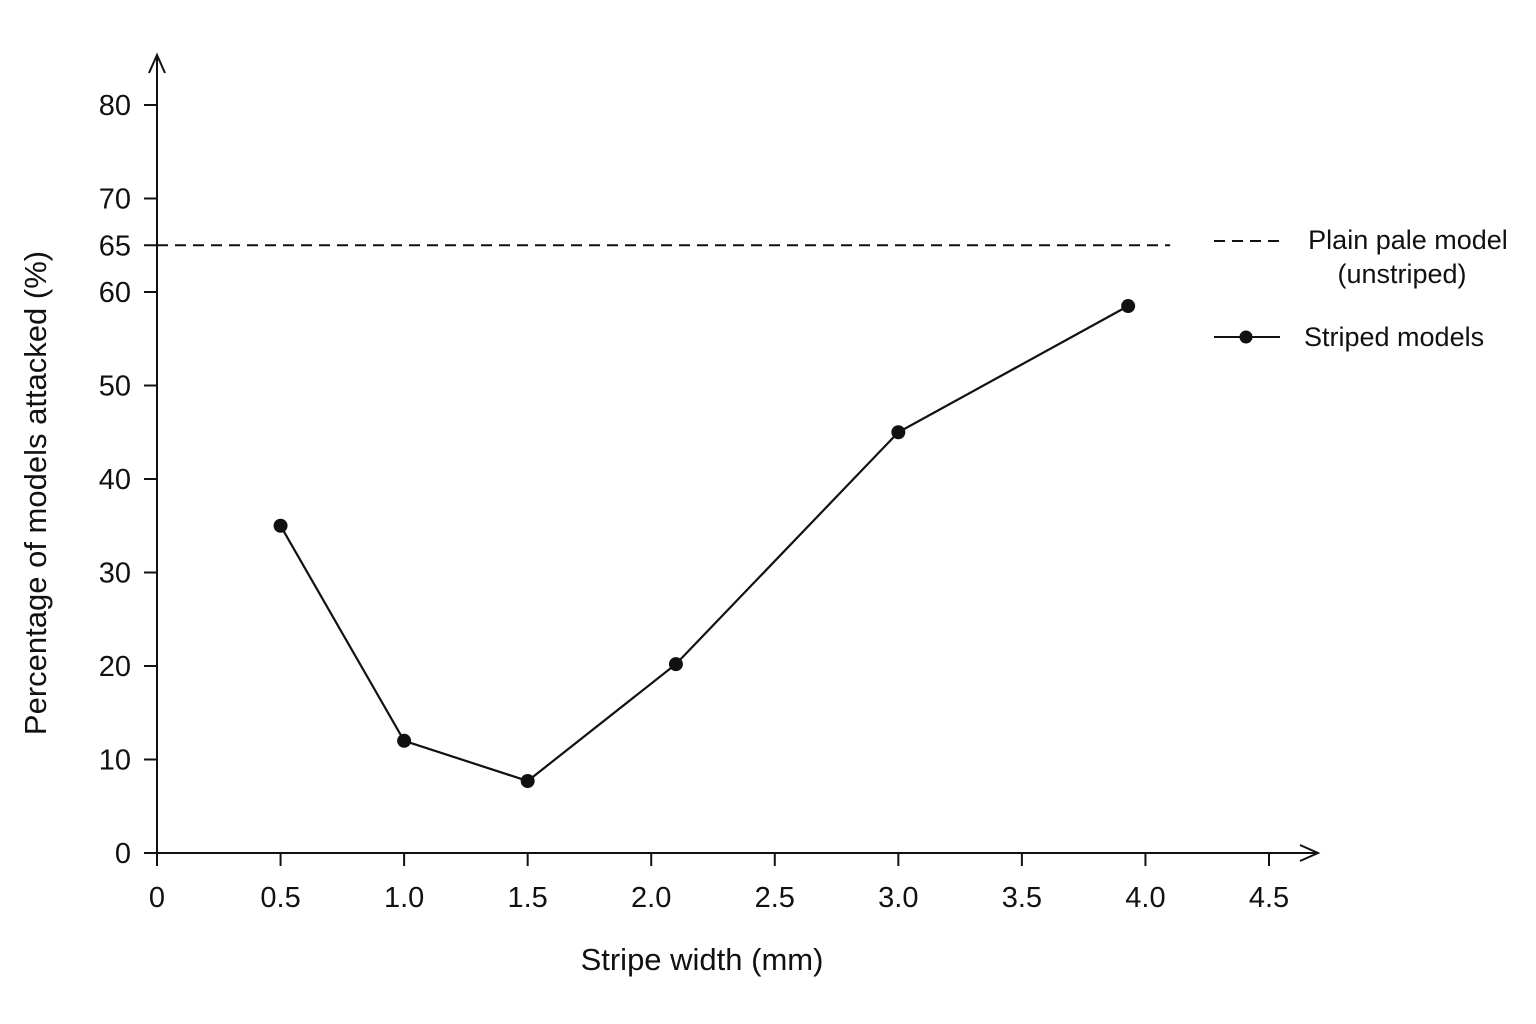 The height and width of the screenshot is (1024, 1536). I want to click on y-tick-label: 0, so click(123, 854).